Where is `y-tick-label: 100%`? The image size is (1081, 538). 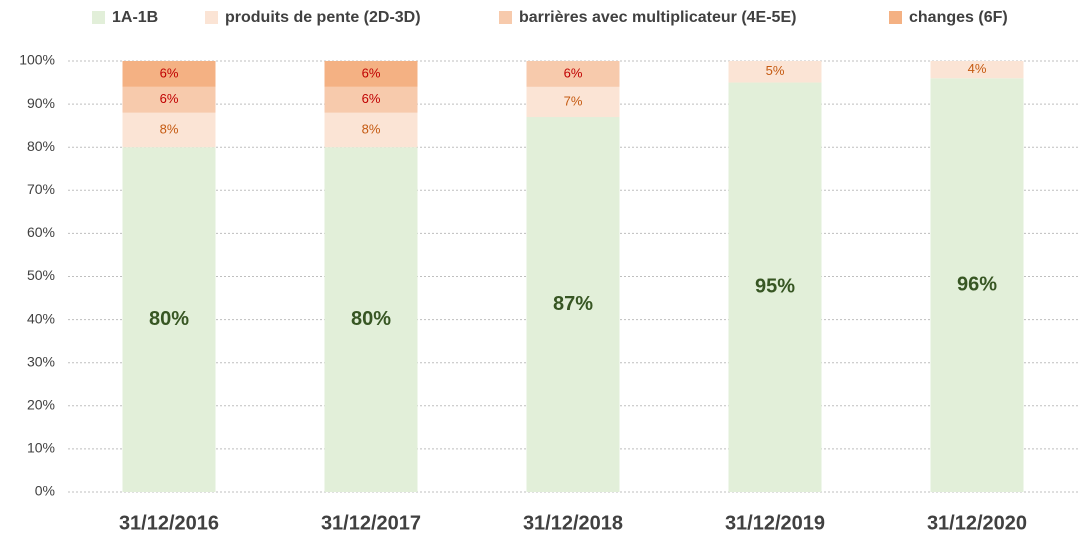
y-tick-label: 100% is located at coordinates (37, 60).